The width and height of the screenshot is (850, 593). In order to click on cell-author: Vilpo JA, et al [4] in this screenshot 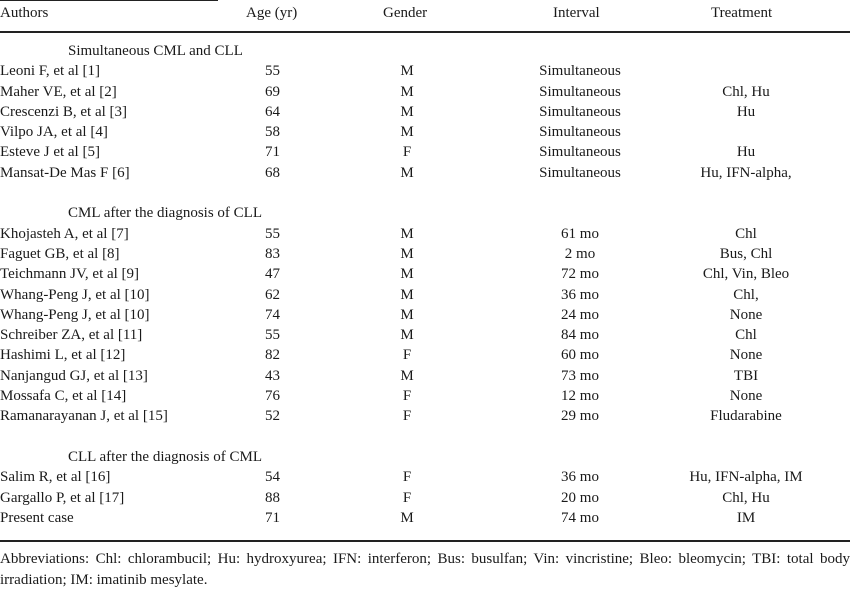, I will do `click(54, 132)`.